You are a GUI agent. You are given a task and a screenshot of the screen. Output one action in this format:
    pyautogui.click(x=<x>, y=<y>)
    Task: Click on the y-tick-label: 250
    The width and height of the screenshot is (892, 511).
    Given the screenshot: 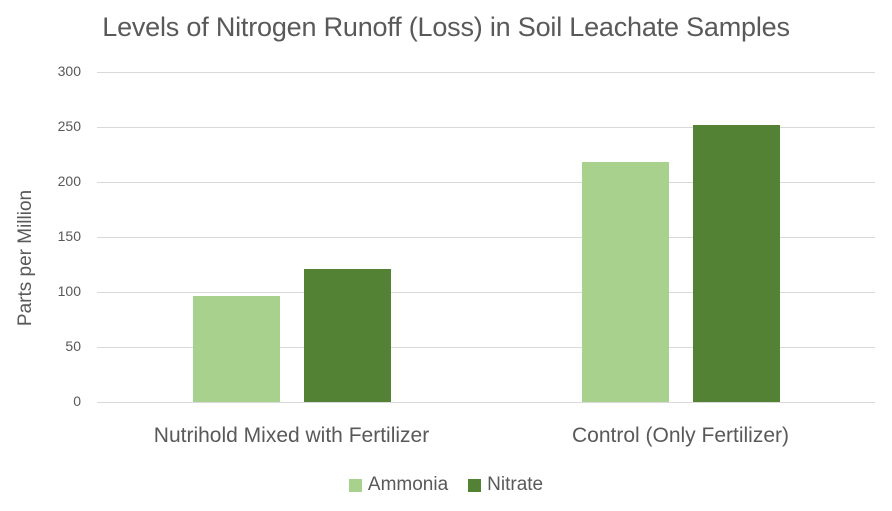 What is the action you would take?
    pyautogui.click(x=69, y=126)
    